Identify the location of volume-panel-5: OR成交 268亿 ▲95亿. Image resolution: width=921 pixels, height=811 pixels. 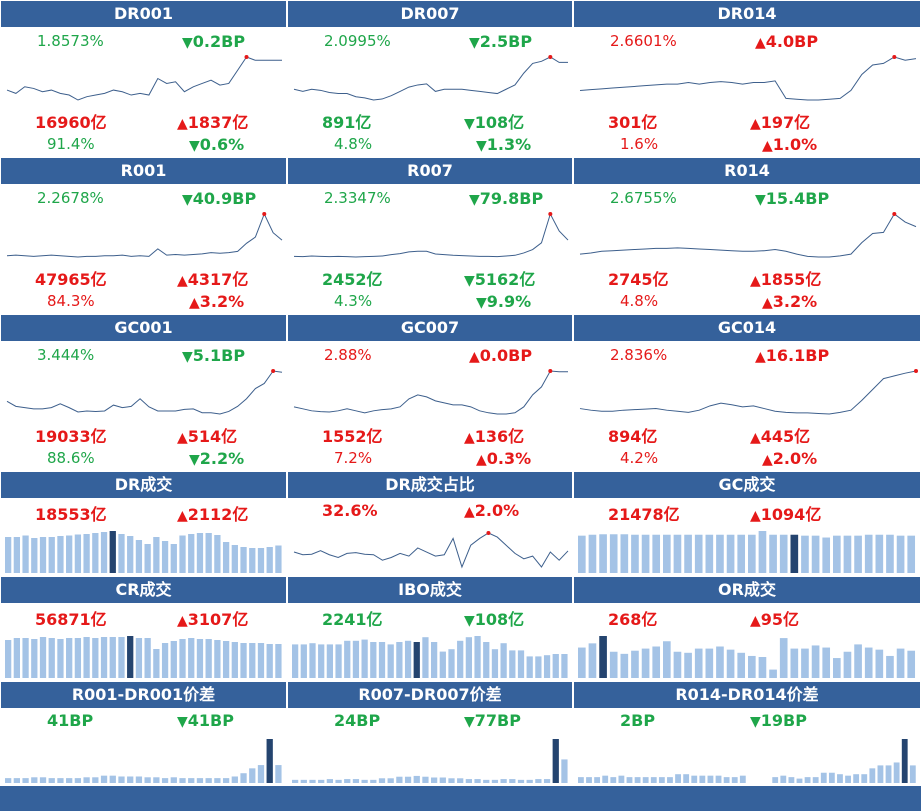
(747, 628).